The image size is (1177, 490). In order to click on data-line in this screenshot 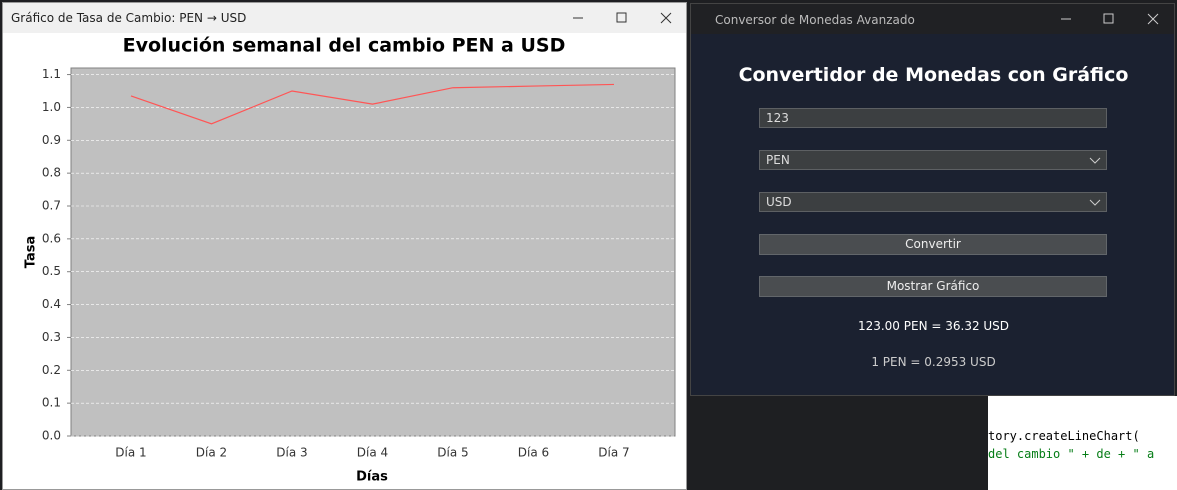, I will do `click(372, 104)`.